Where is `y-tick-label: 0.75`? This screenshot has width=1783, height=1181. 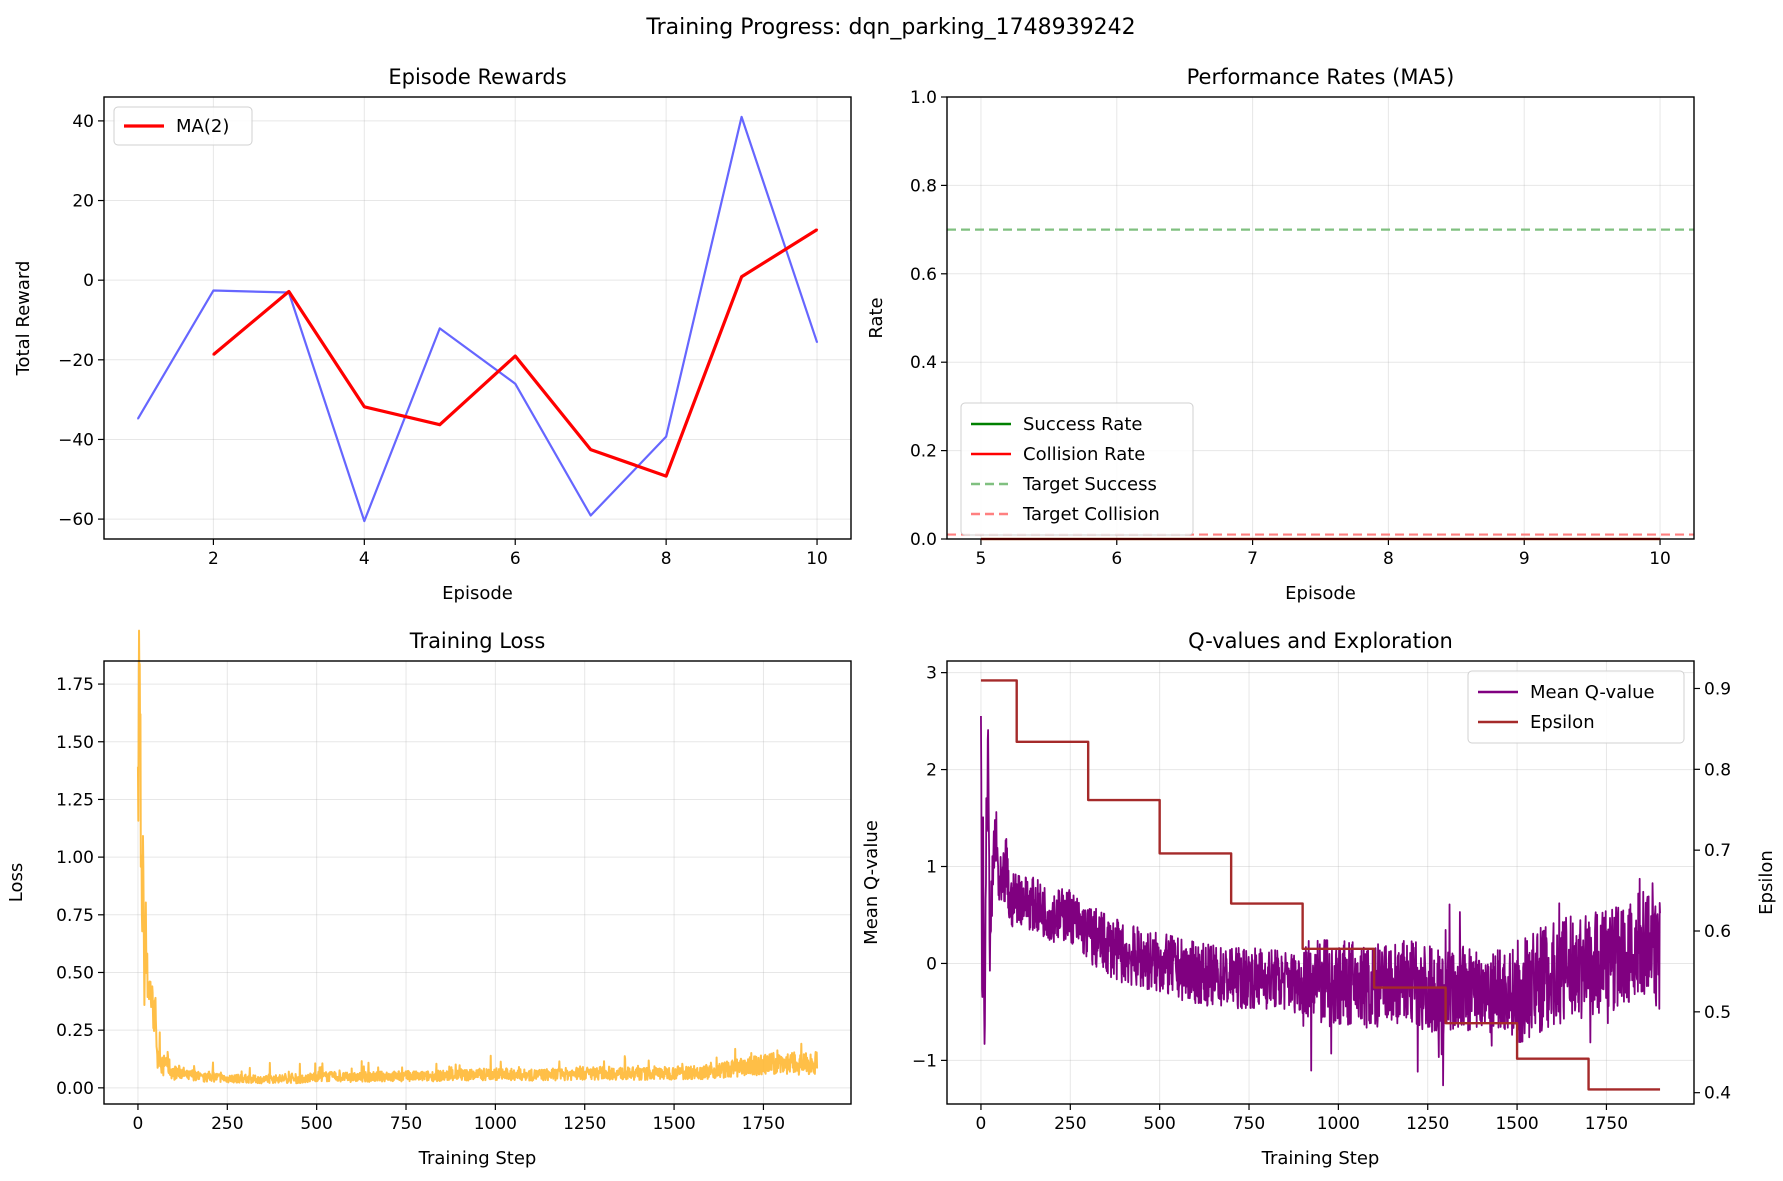
y-tick-label: 0.75 is located at coordinates (75, 916).